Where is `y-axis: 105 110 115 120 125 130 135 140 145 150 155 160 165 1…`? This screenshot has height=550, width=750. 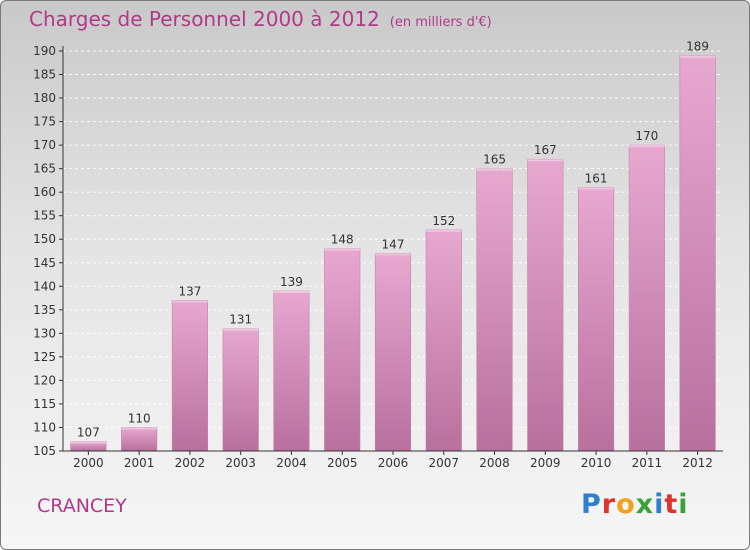
y-axis: 105 110 115 120 125 130 135 140 145 150 155 160 165 1… is located at coordinates (48, 251).